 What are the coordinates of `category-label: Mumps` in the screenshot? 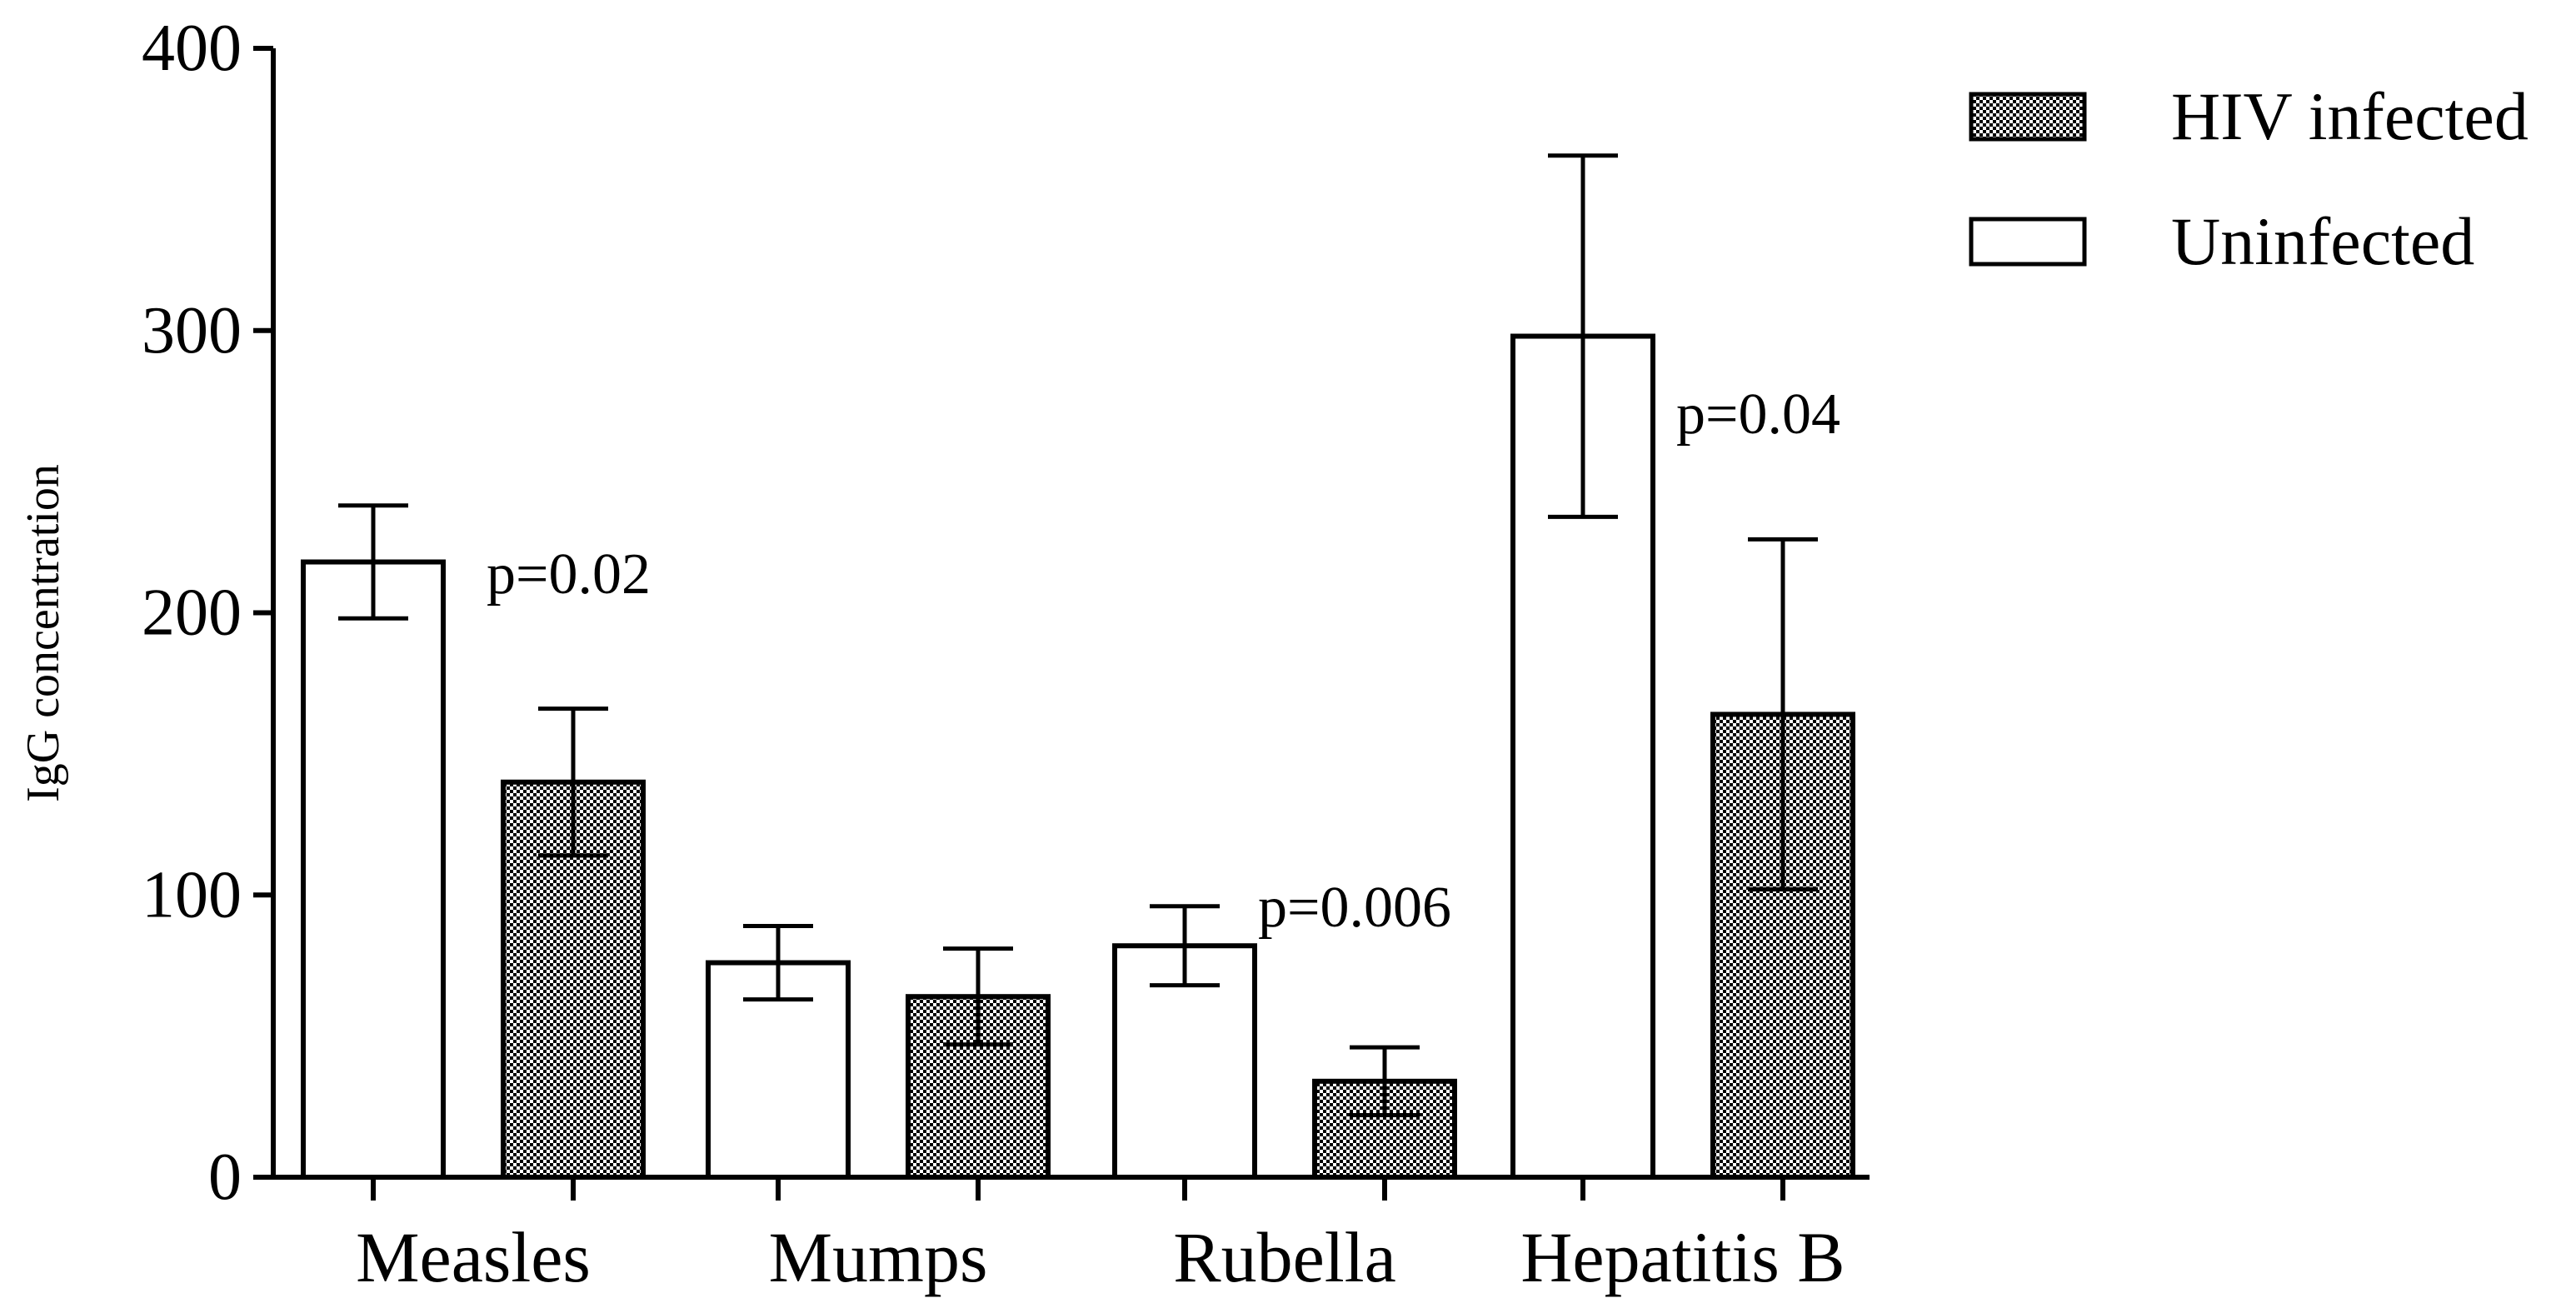 It's located at (878, 1257).